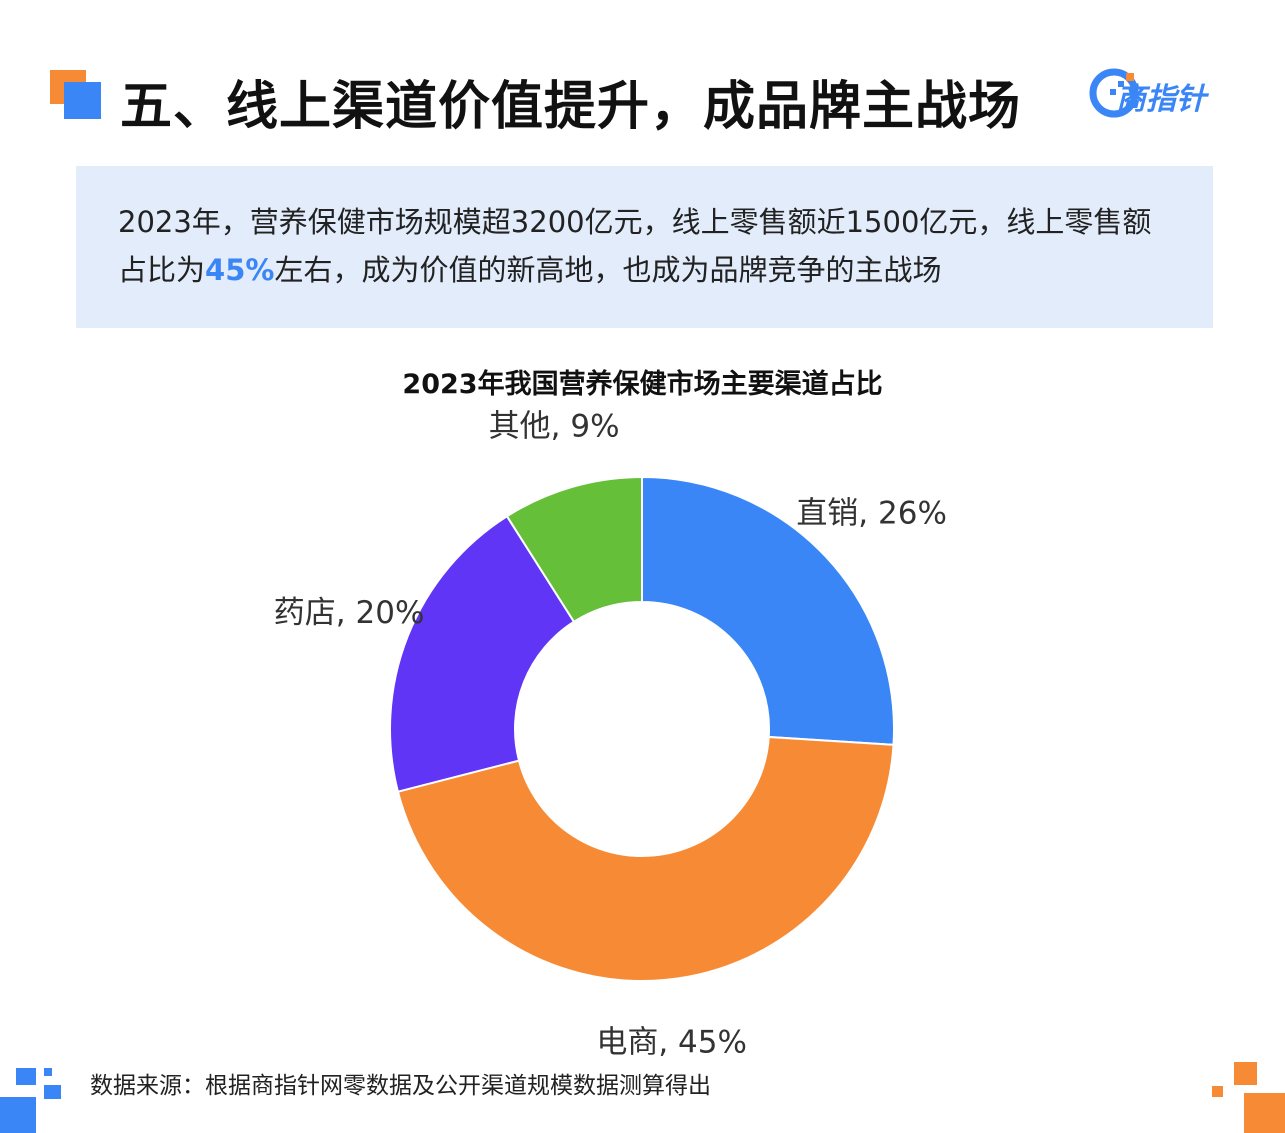  Describe the element at coordinates (82, 100) in the screenshot. I see `title-decoration-blue-square` at that location.